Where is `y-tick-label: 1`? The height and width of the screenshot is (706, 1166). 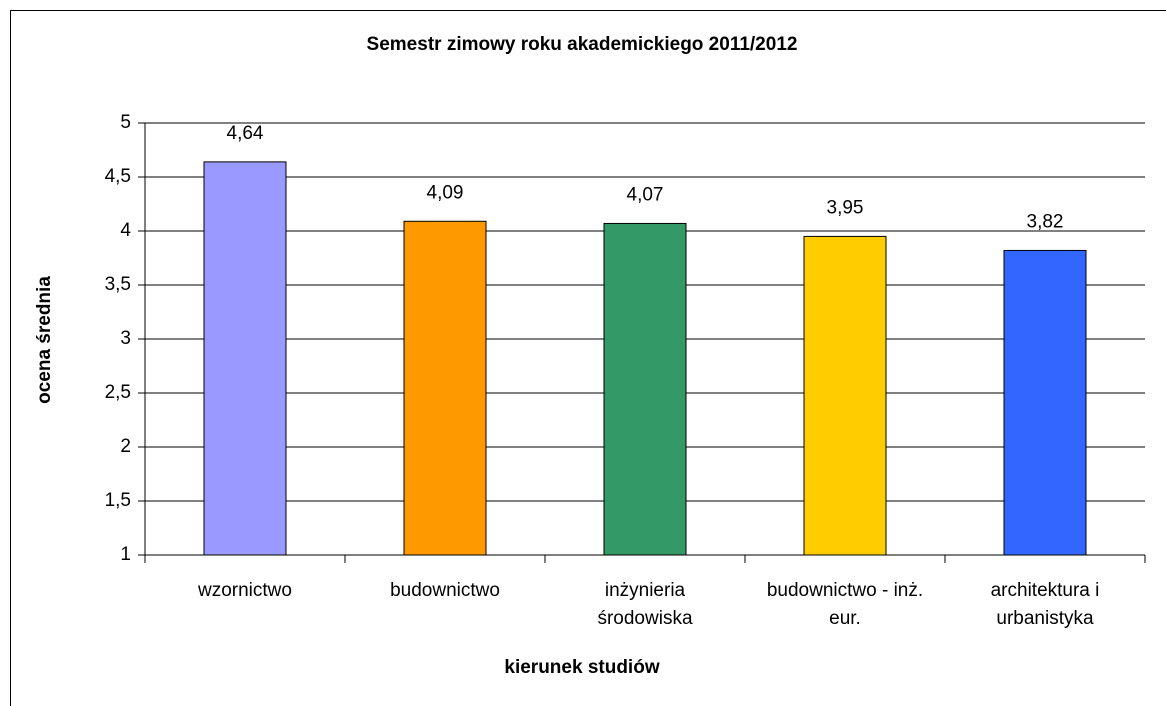
y-tick-label: 1 is located at coordinates (125, 554).